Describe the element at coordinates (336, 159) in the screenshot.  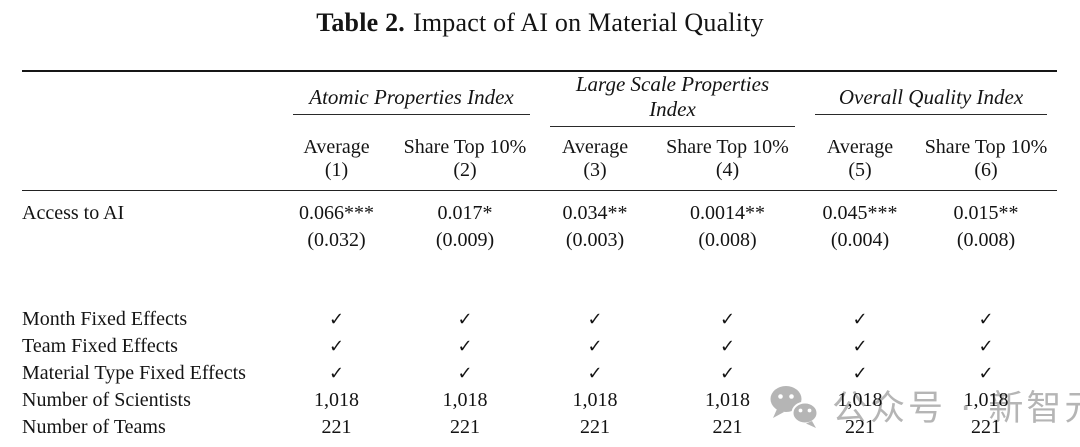
I see `column-header-1: Average (1)` at that location.